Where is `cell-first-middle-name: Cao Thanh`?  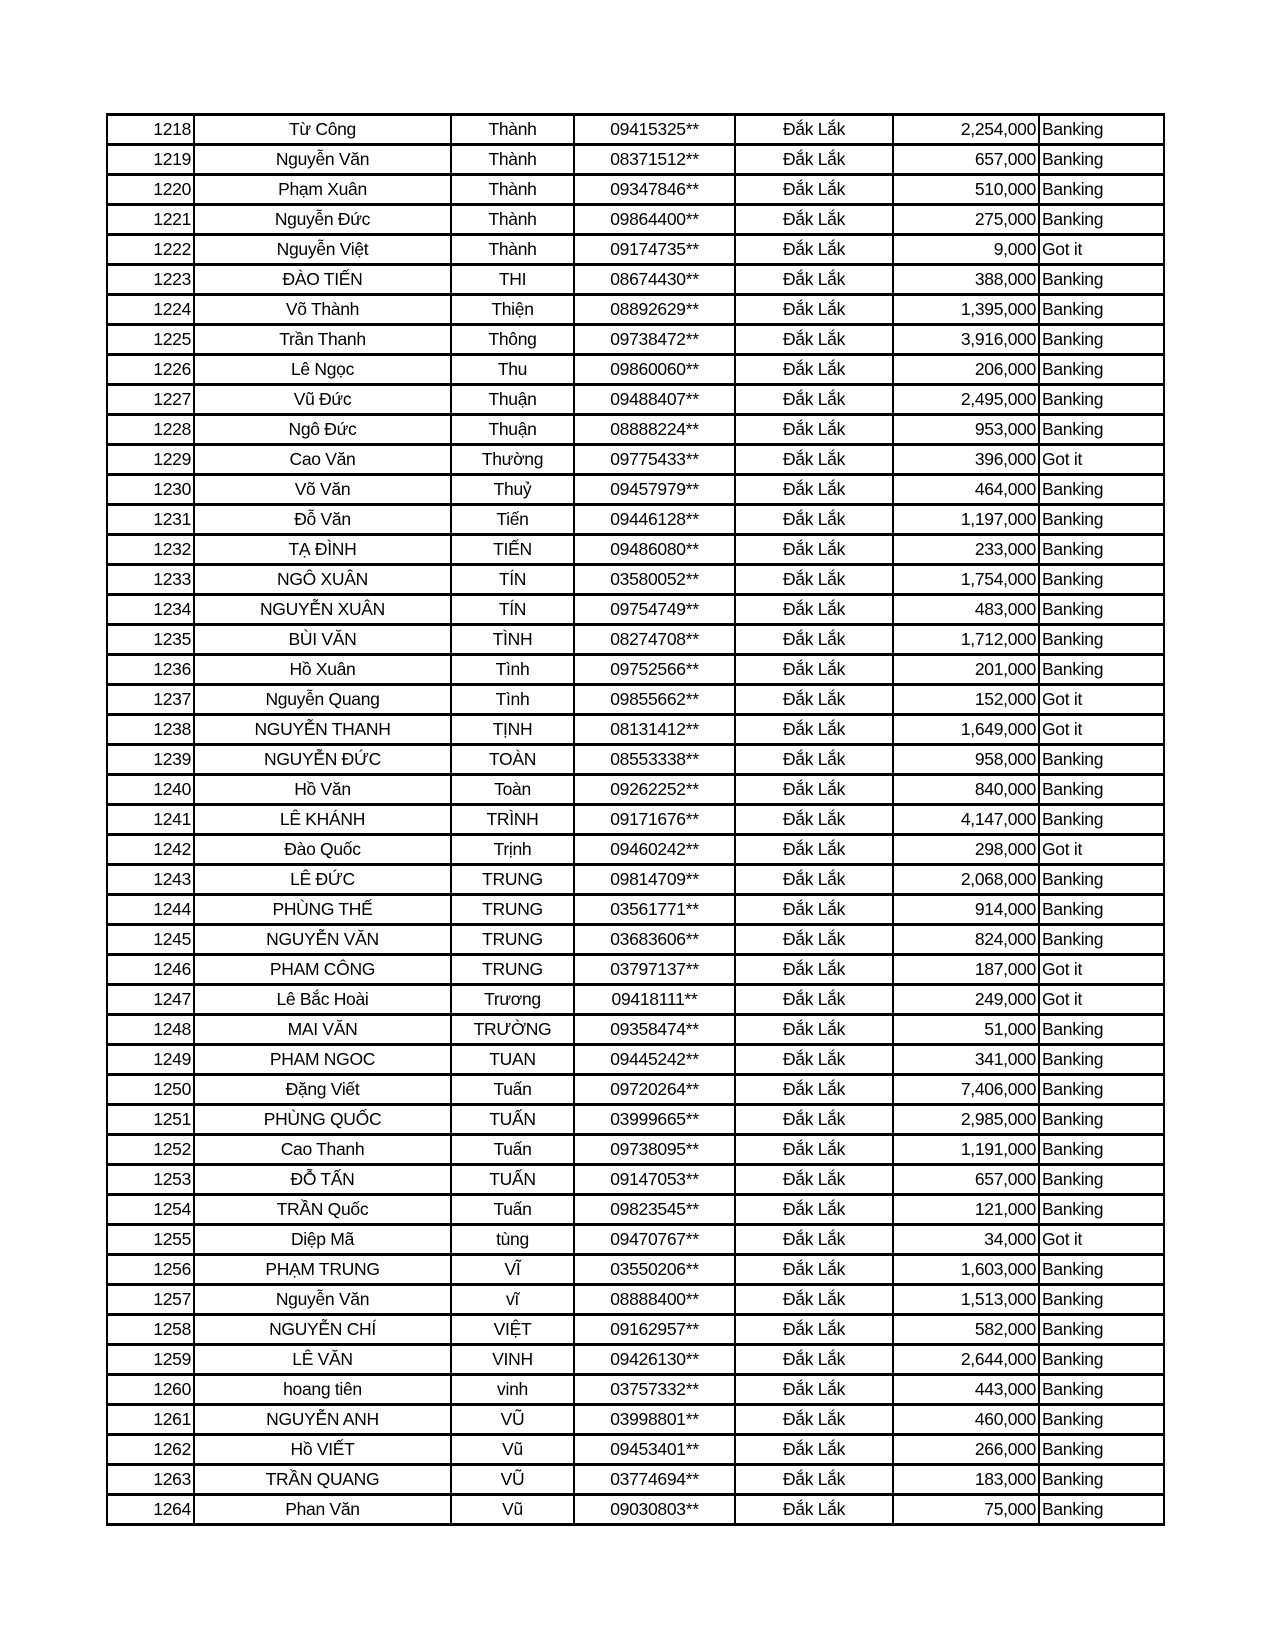 cell-first-middle-name: Cao Thanh is located at coordinates (322, 1149).